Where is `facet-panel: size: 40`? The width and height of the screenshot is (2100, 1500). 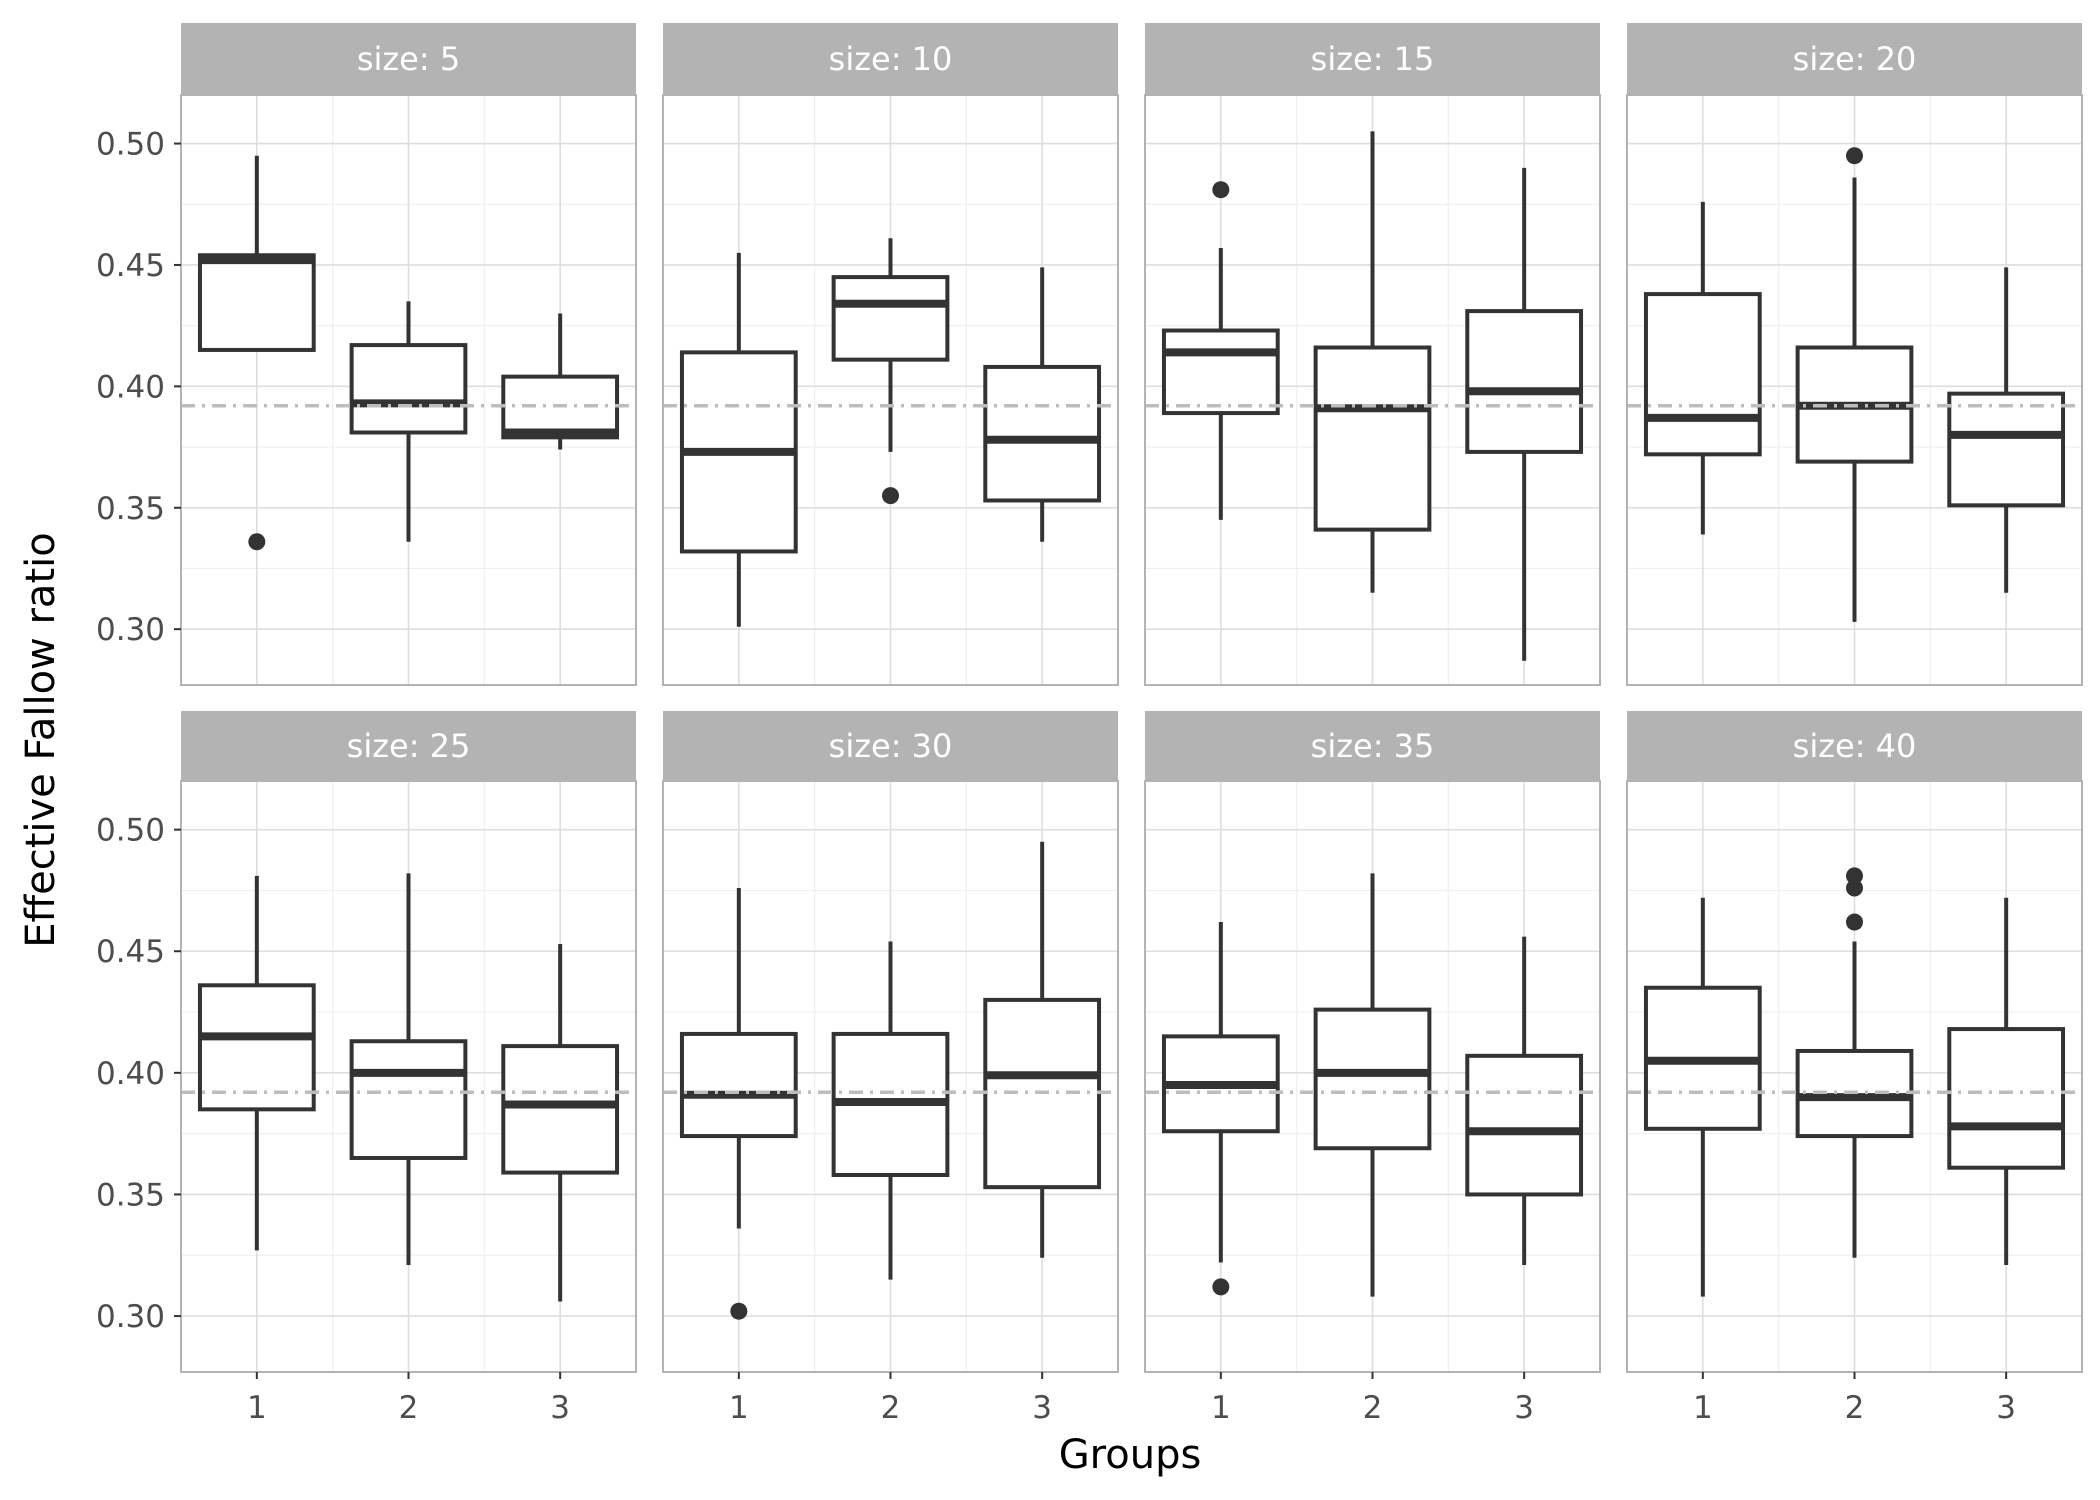 facet-panel: size: 40 is located at coordinates (1854, 1042).